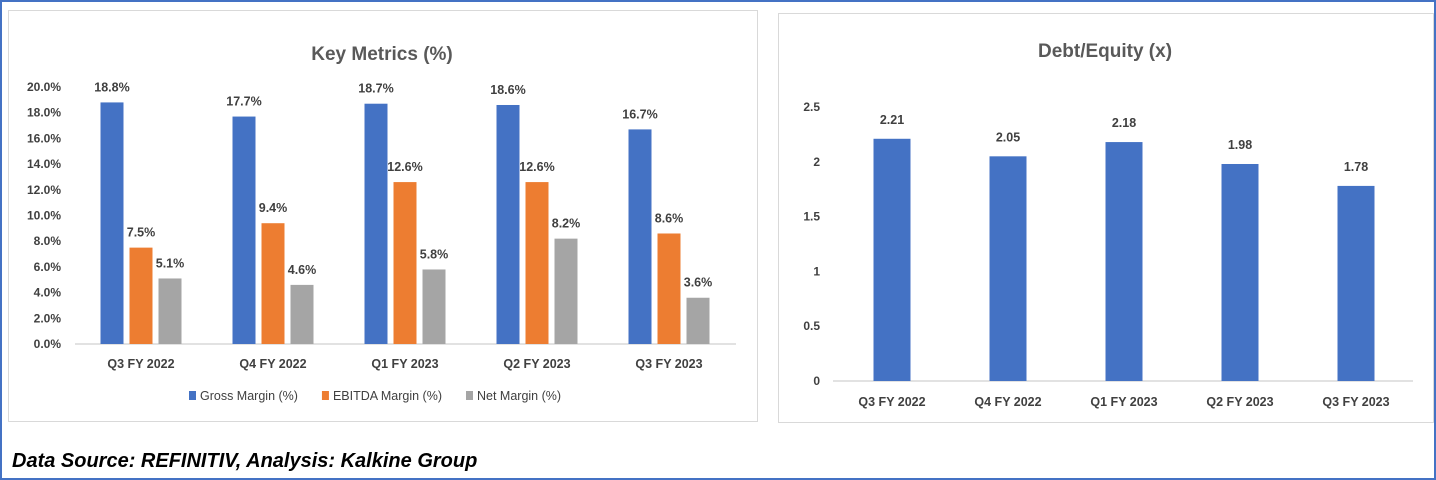 The height and width of the screenshot is (480, 1436). What do you see at coordinates (44, 87) in the screenshot?
I see `y-tick-label: 20.0%` at bounding box center [44, 87].